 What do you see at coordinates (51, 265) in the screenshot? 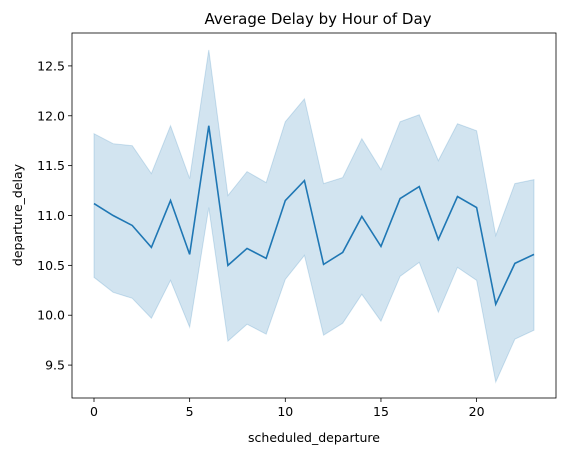
I see `y-tick-label: 10.5` at bounding box center [51, 265].